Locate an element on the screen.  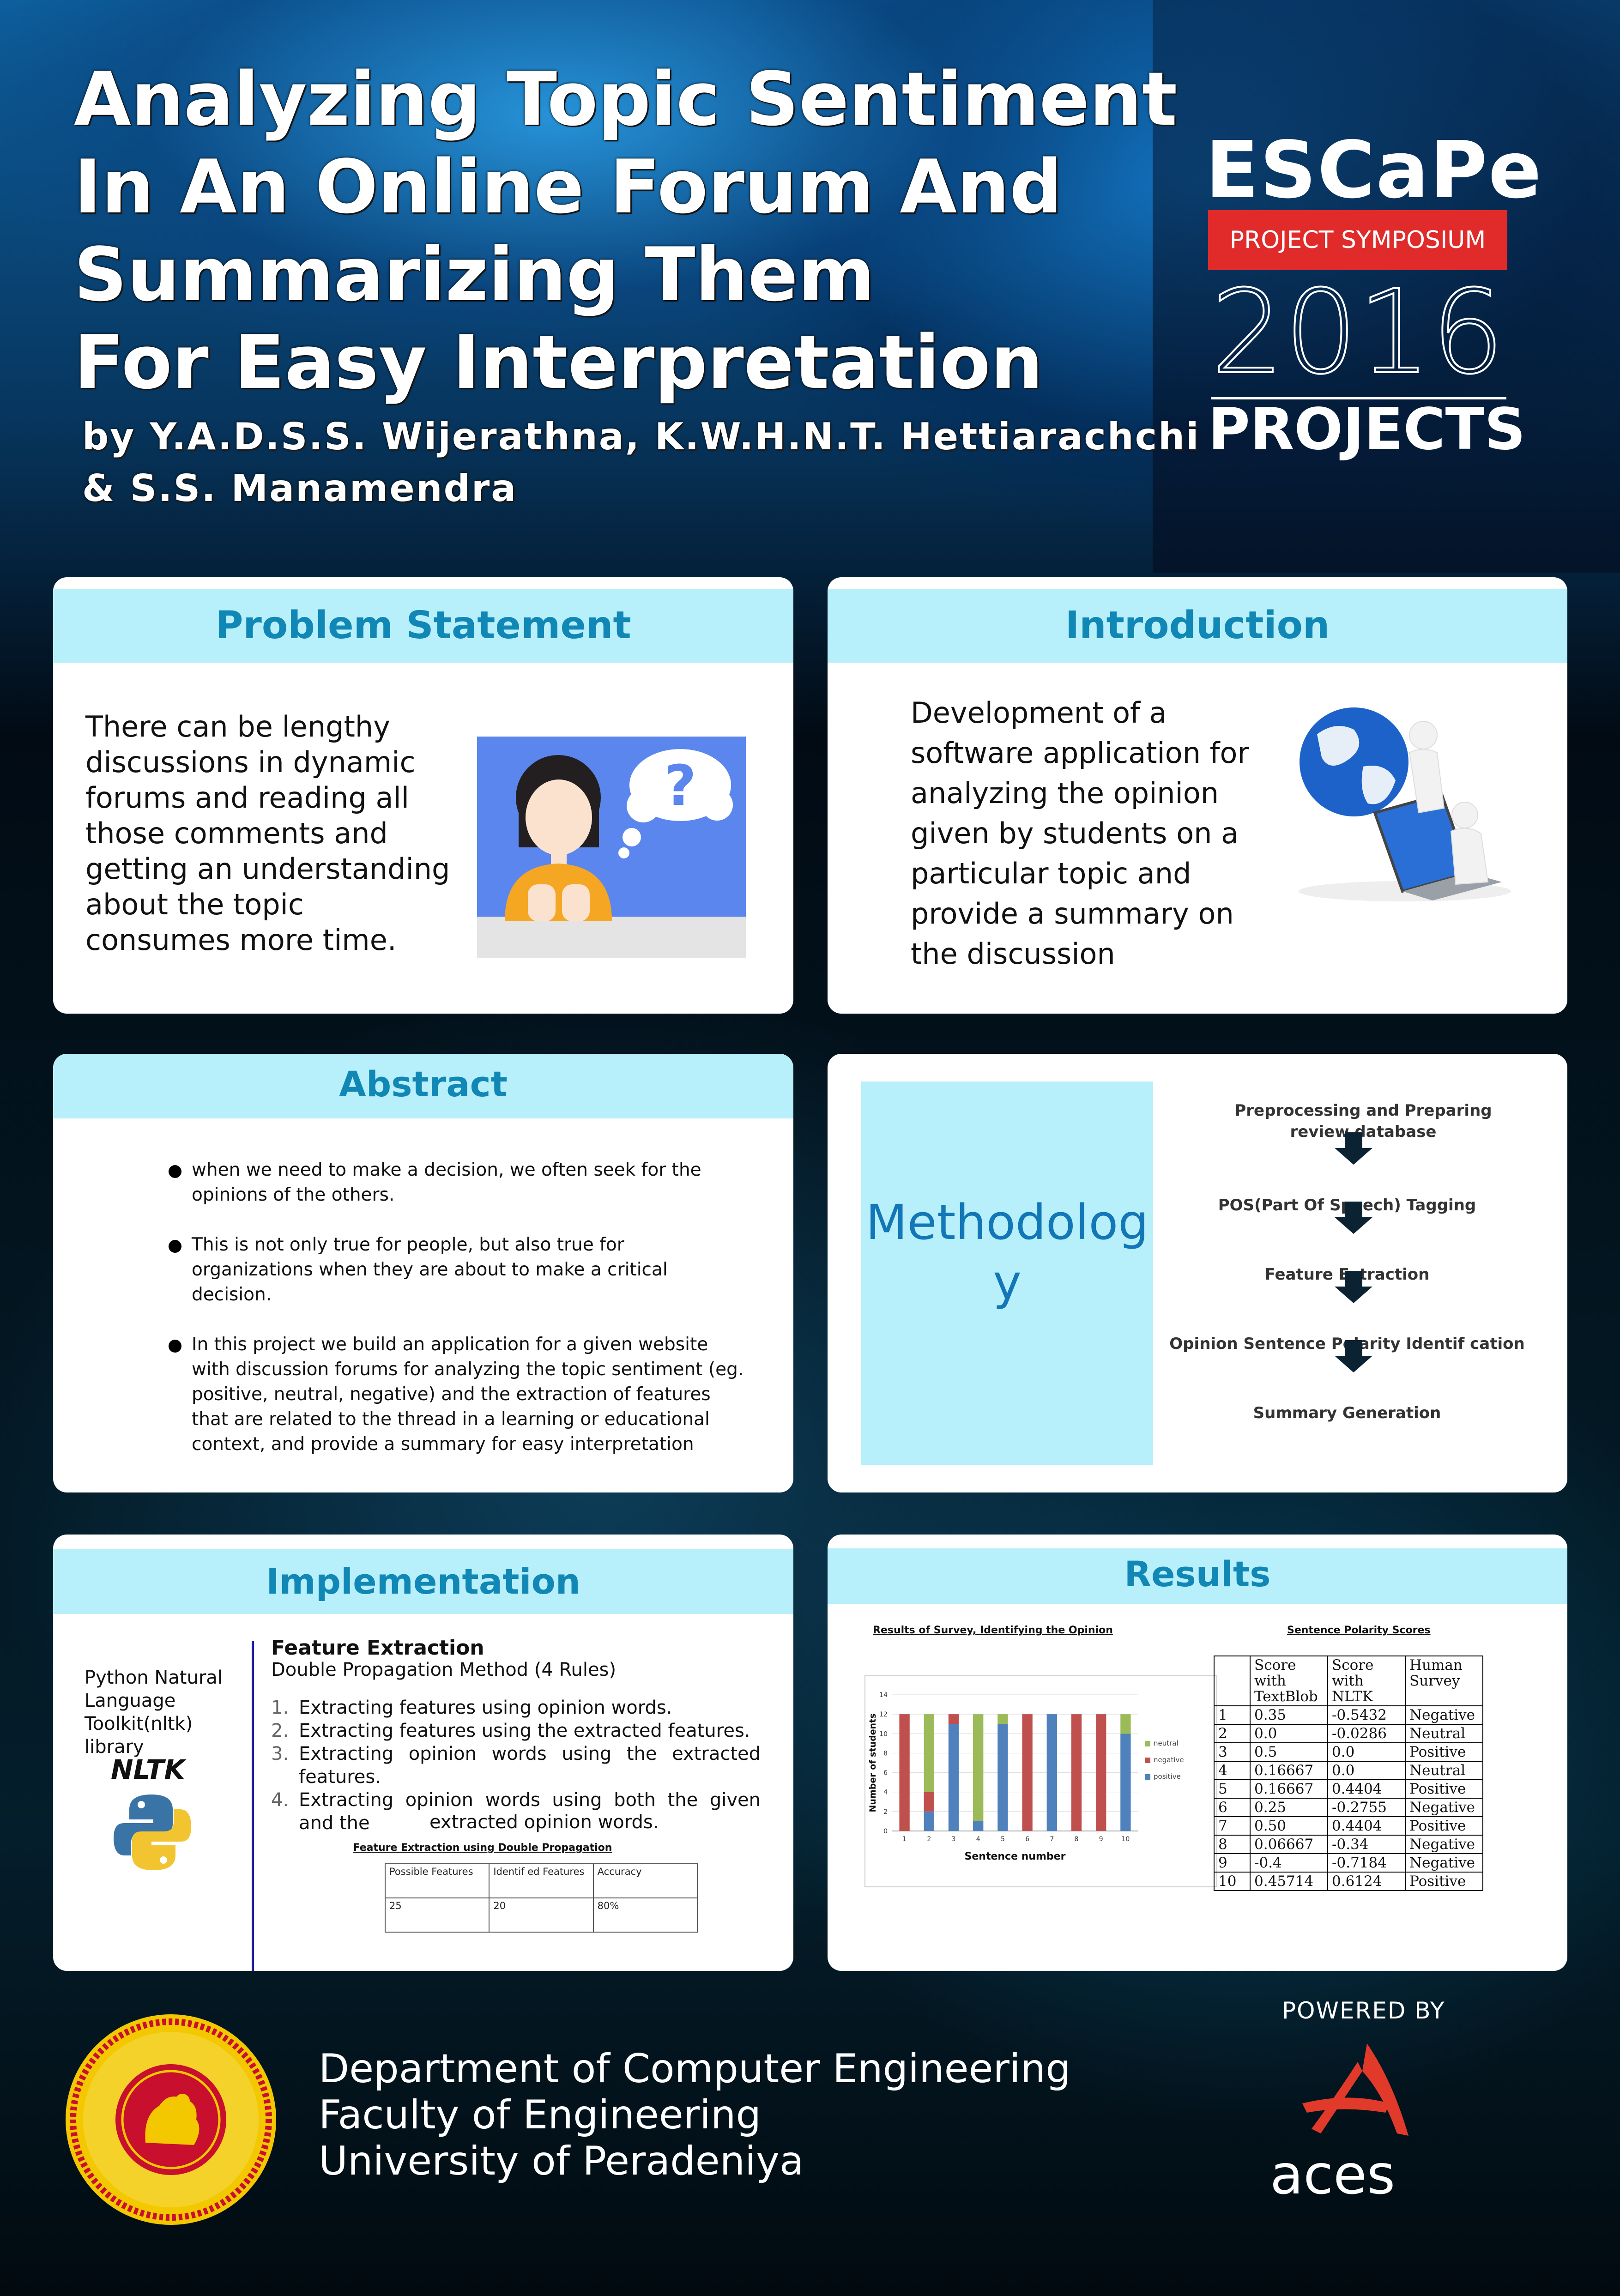
table-row: 6 0.25 -0.2755 Negative is located at coordinates (1348, 1807).